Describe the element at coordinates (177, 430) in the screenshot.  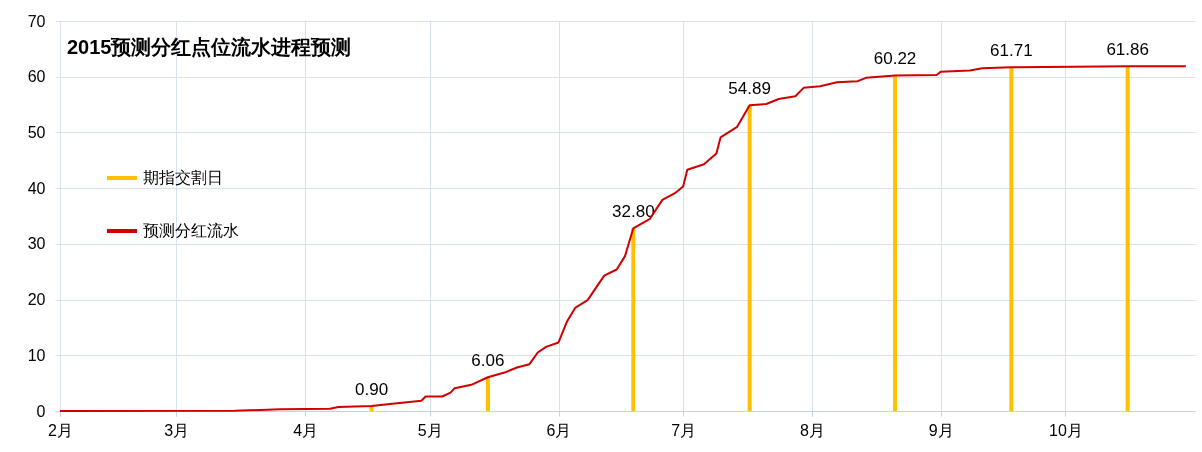
I see `x-tick-label: 3月` at that location.